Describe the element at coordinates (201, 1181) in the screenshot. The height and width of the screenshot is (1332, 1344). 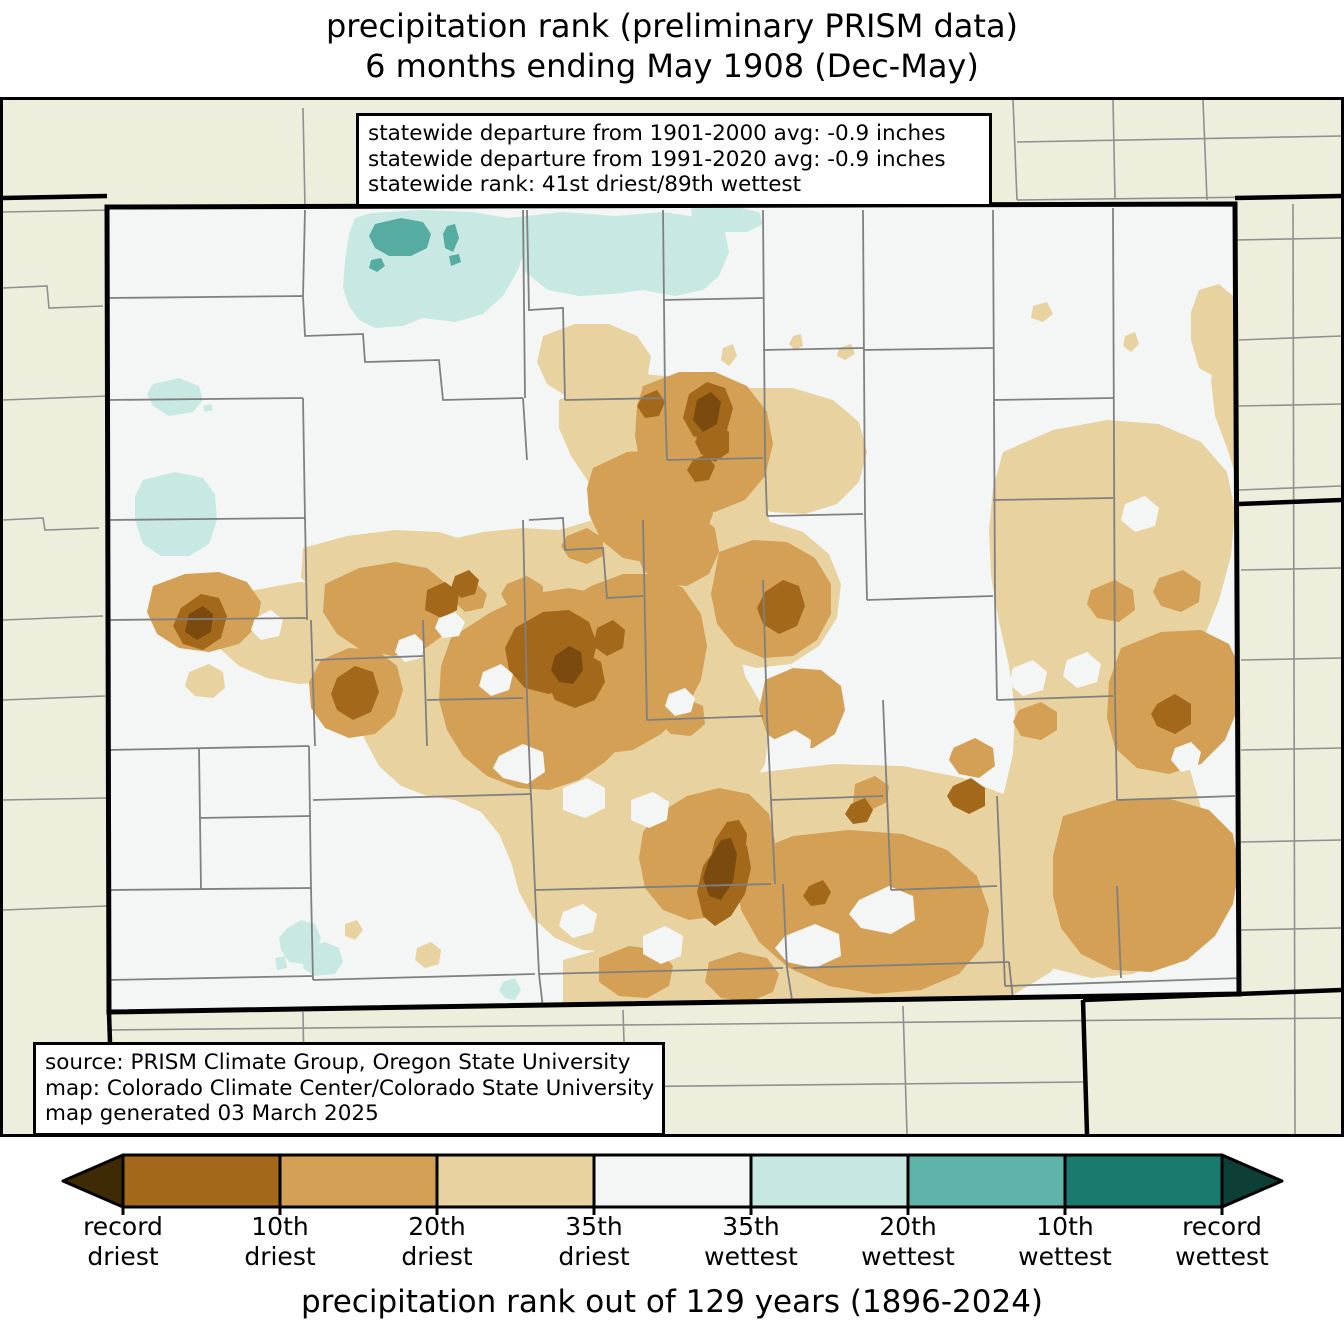
I see `colorbar-band-record-to-10th` at that location.